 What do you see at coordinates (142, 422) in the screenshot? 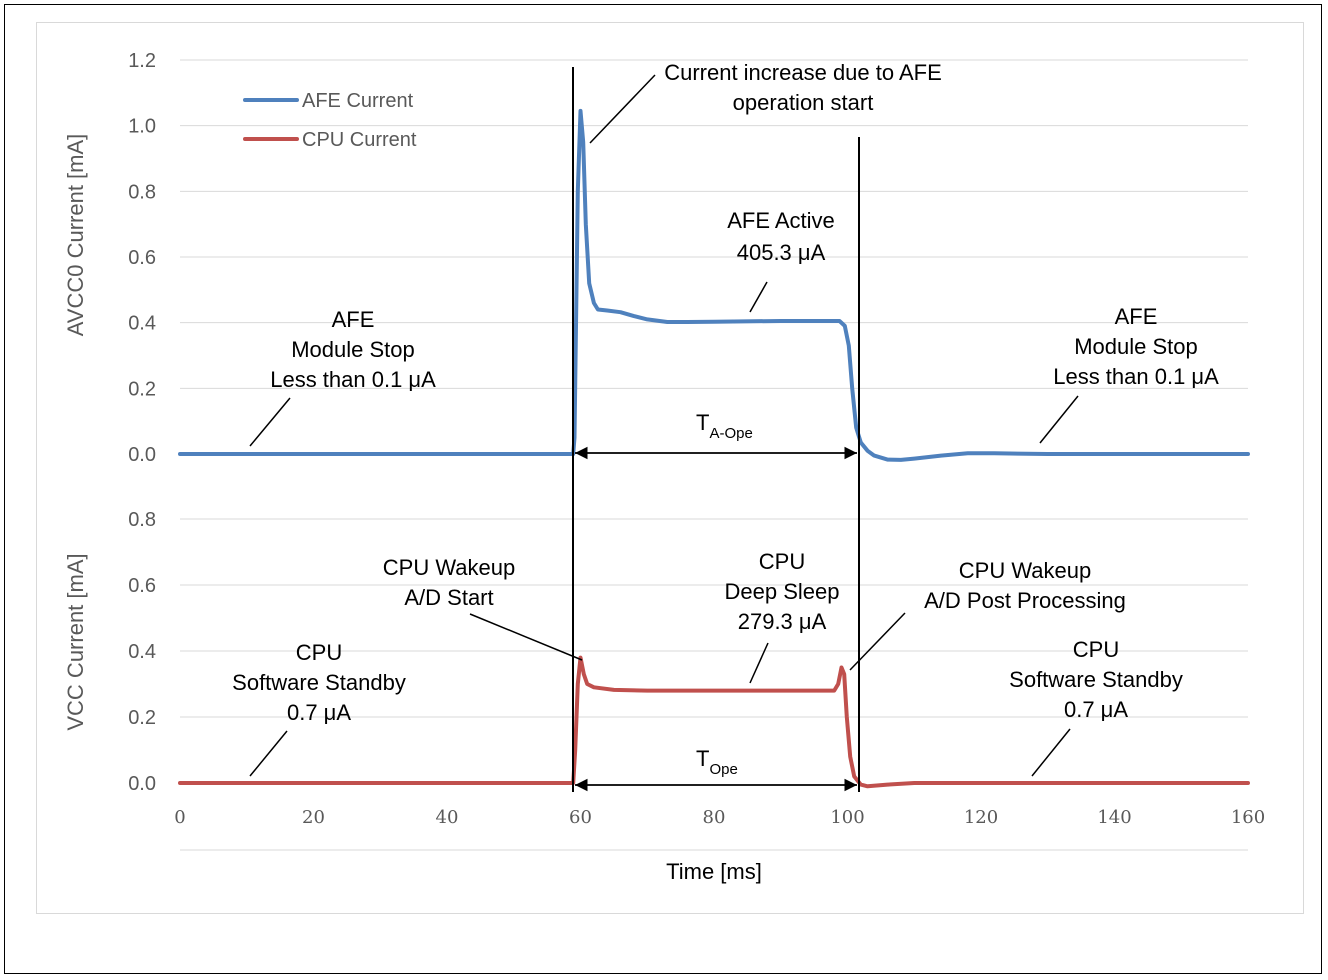
I see `y-tick-labels: 0.0 0.2 0.4 0.6 0.8 1.0 1.2 0.2 0.4 0.6 0.8 0.0` at bounding box center [142, 422].